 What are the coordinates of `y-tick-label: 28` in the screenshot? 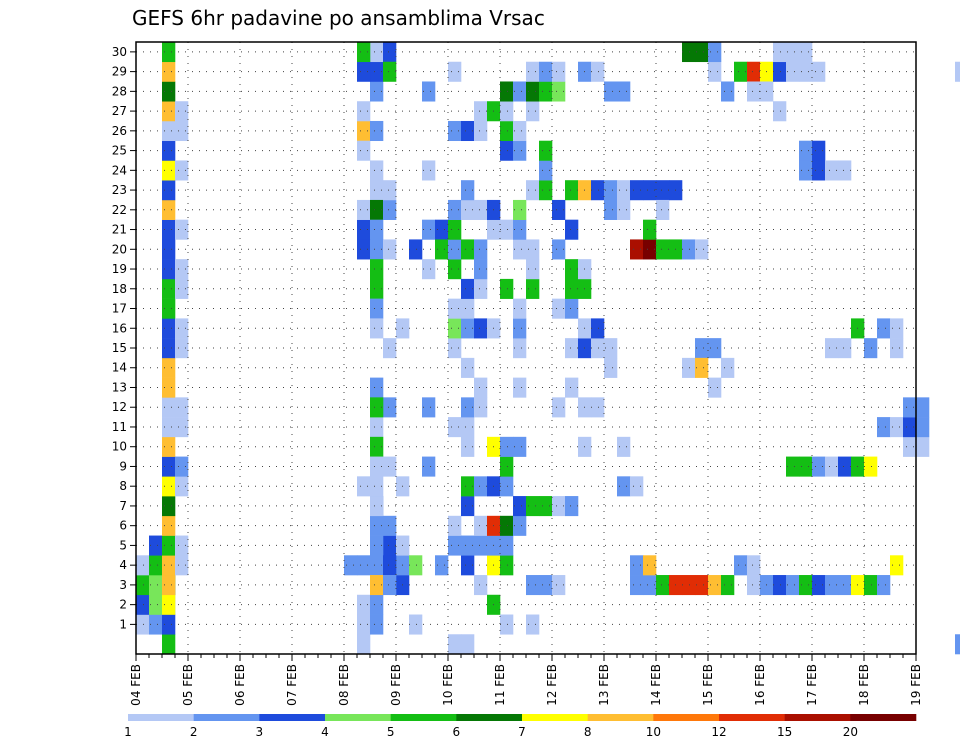 It's located at (119, 91).